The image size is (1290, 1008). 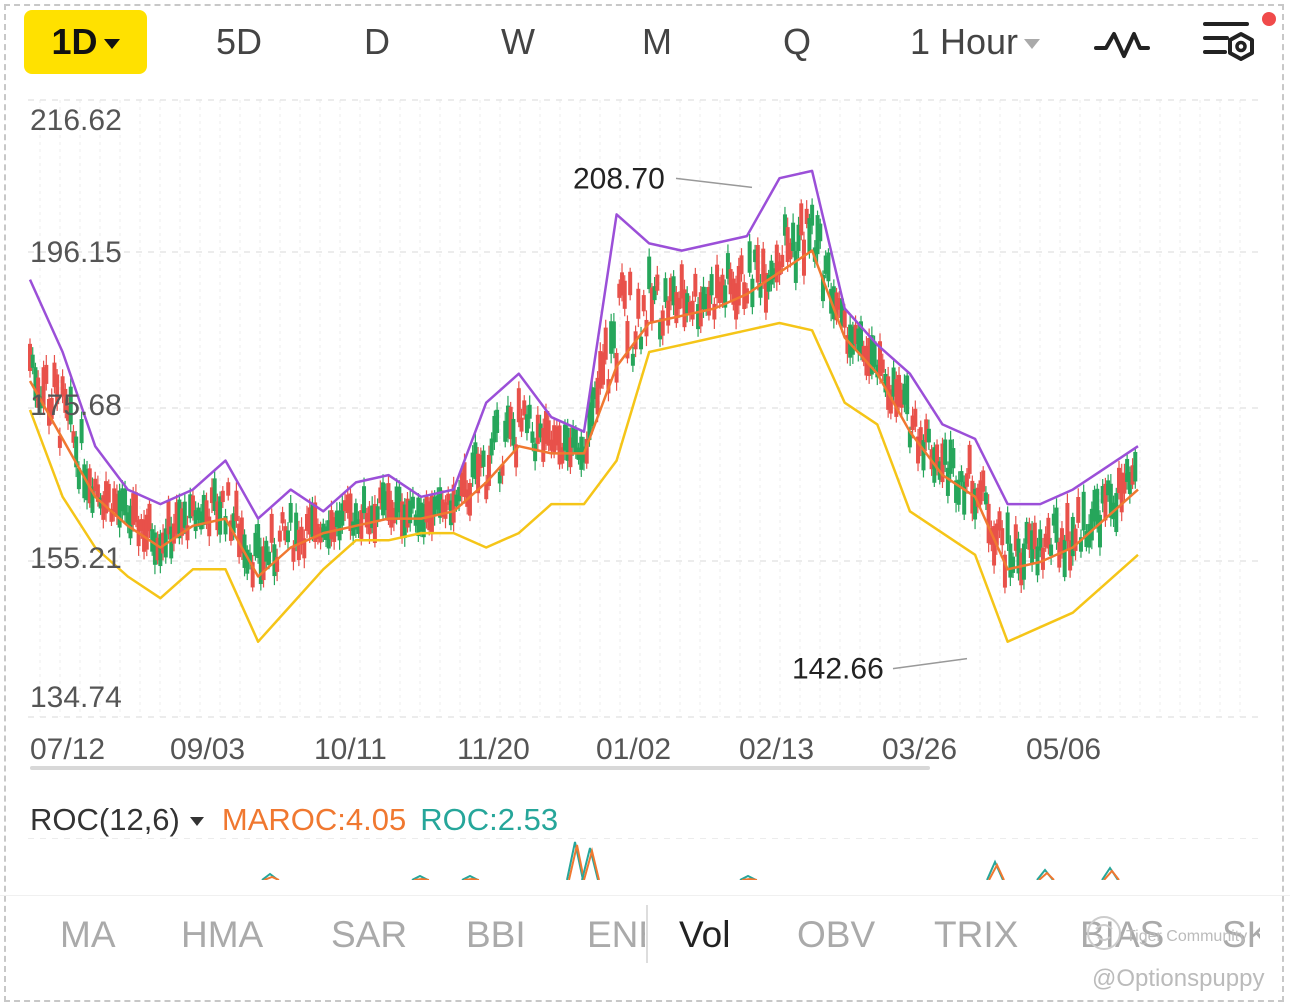 What do you see at coordinates (705, 934) in the screenshot?
I see `tab-vol: Vol` at bounding box center [705, 934].